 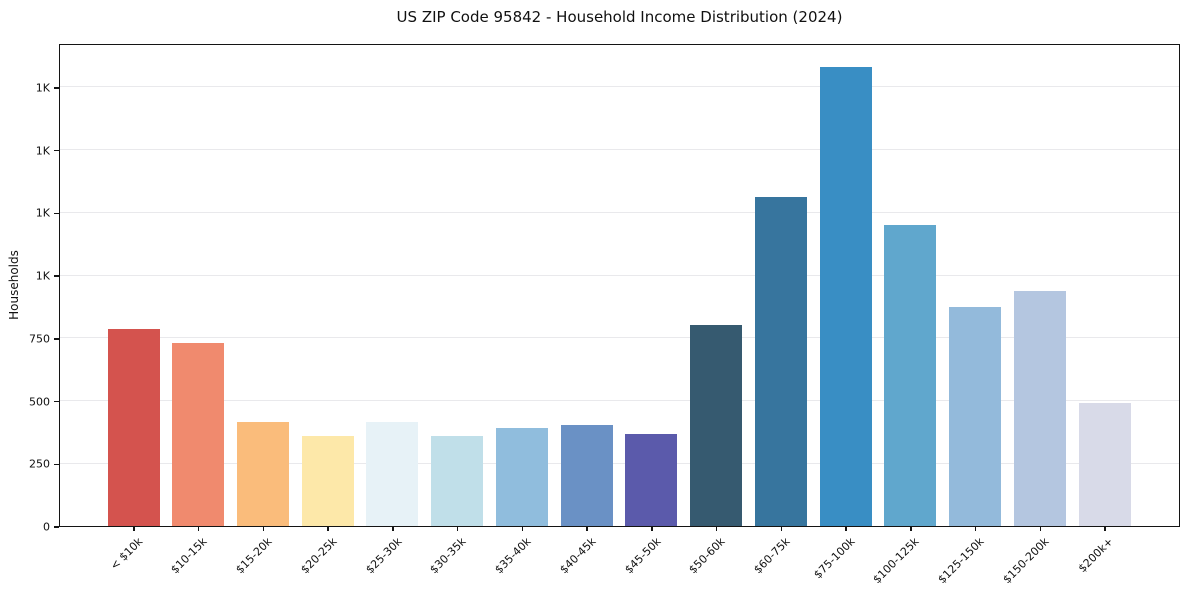 What do you see at coordinates (1096, 555) in the screenshot?
I see `x-tick-label: $200k+` at bounding box center [1096, 555].